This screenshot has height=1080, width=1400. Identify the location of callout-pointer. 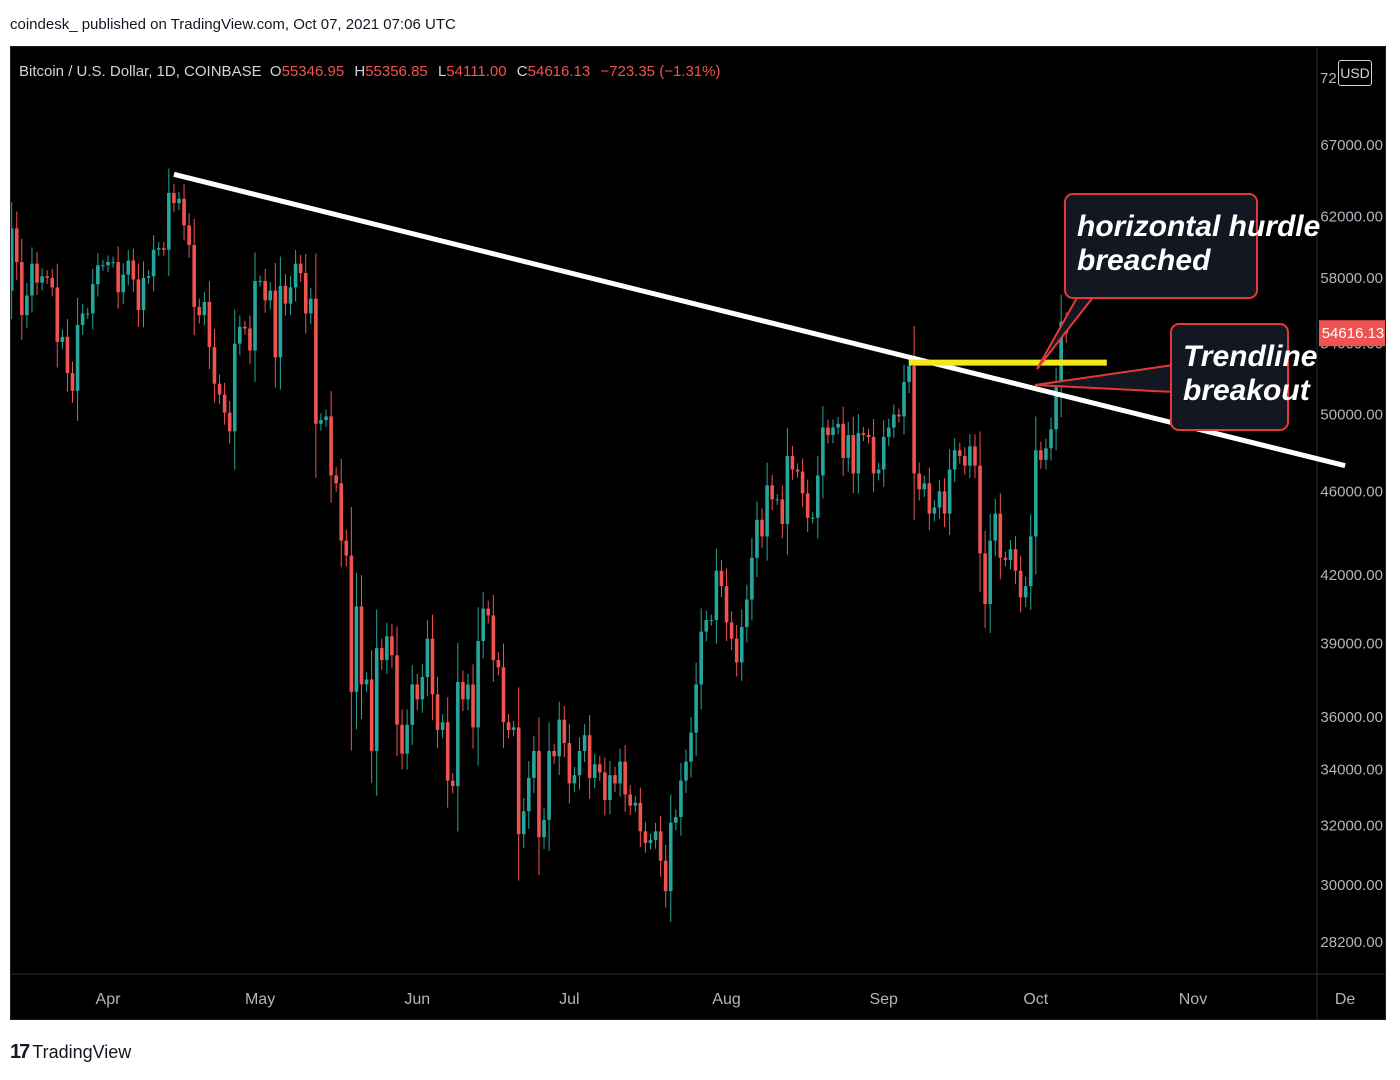
(1070, 328).